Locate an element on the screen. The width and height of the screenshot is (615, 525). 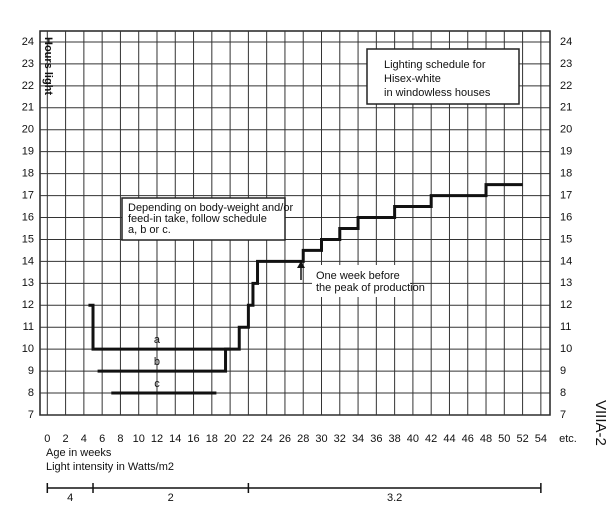
series-label: c is located at coordinates (157, 384).